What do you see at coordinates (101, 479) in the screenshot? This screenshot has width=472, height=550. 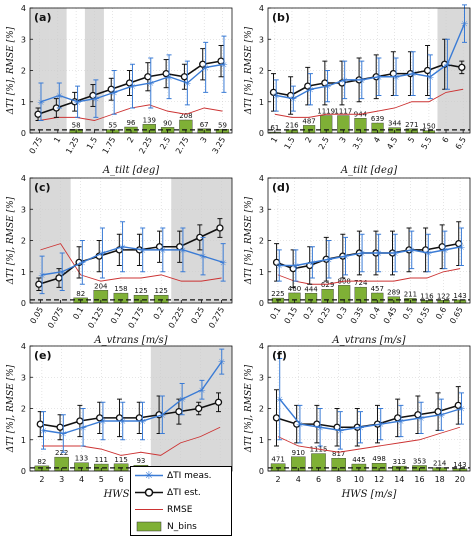 I see `xtick-label: 5` at bounding box center [101, 479].